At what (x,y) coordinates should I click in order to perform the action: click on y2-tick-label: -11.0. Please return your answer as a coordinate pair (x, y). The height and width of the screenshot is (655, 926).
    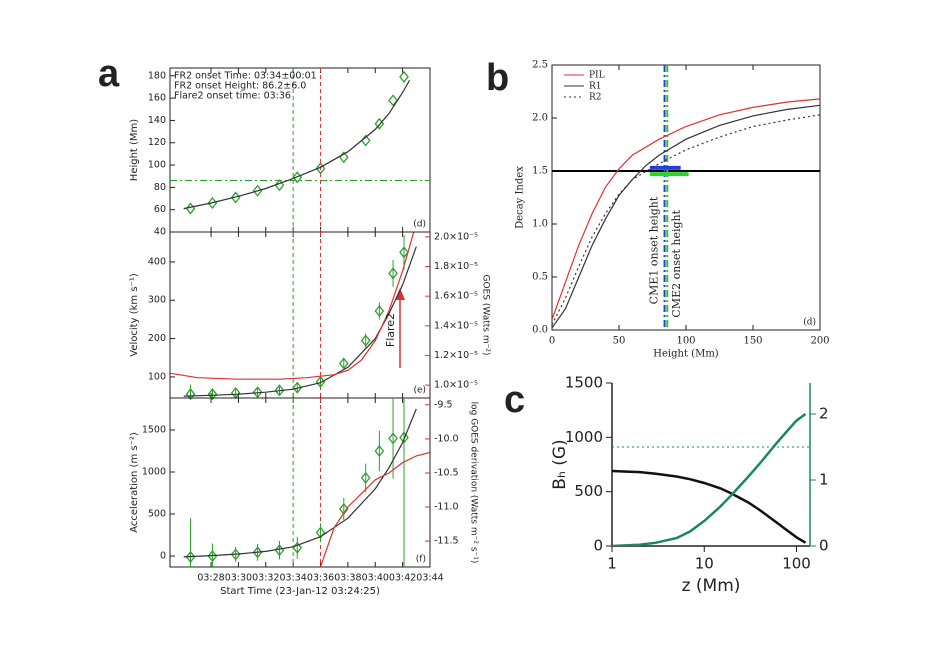
    Looking at the image, I should click on (446, 507).